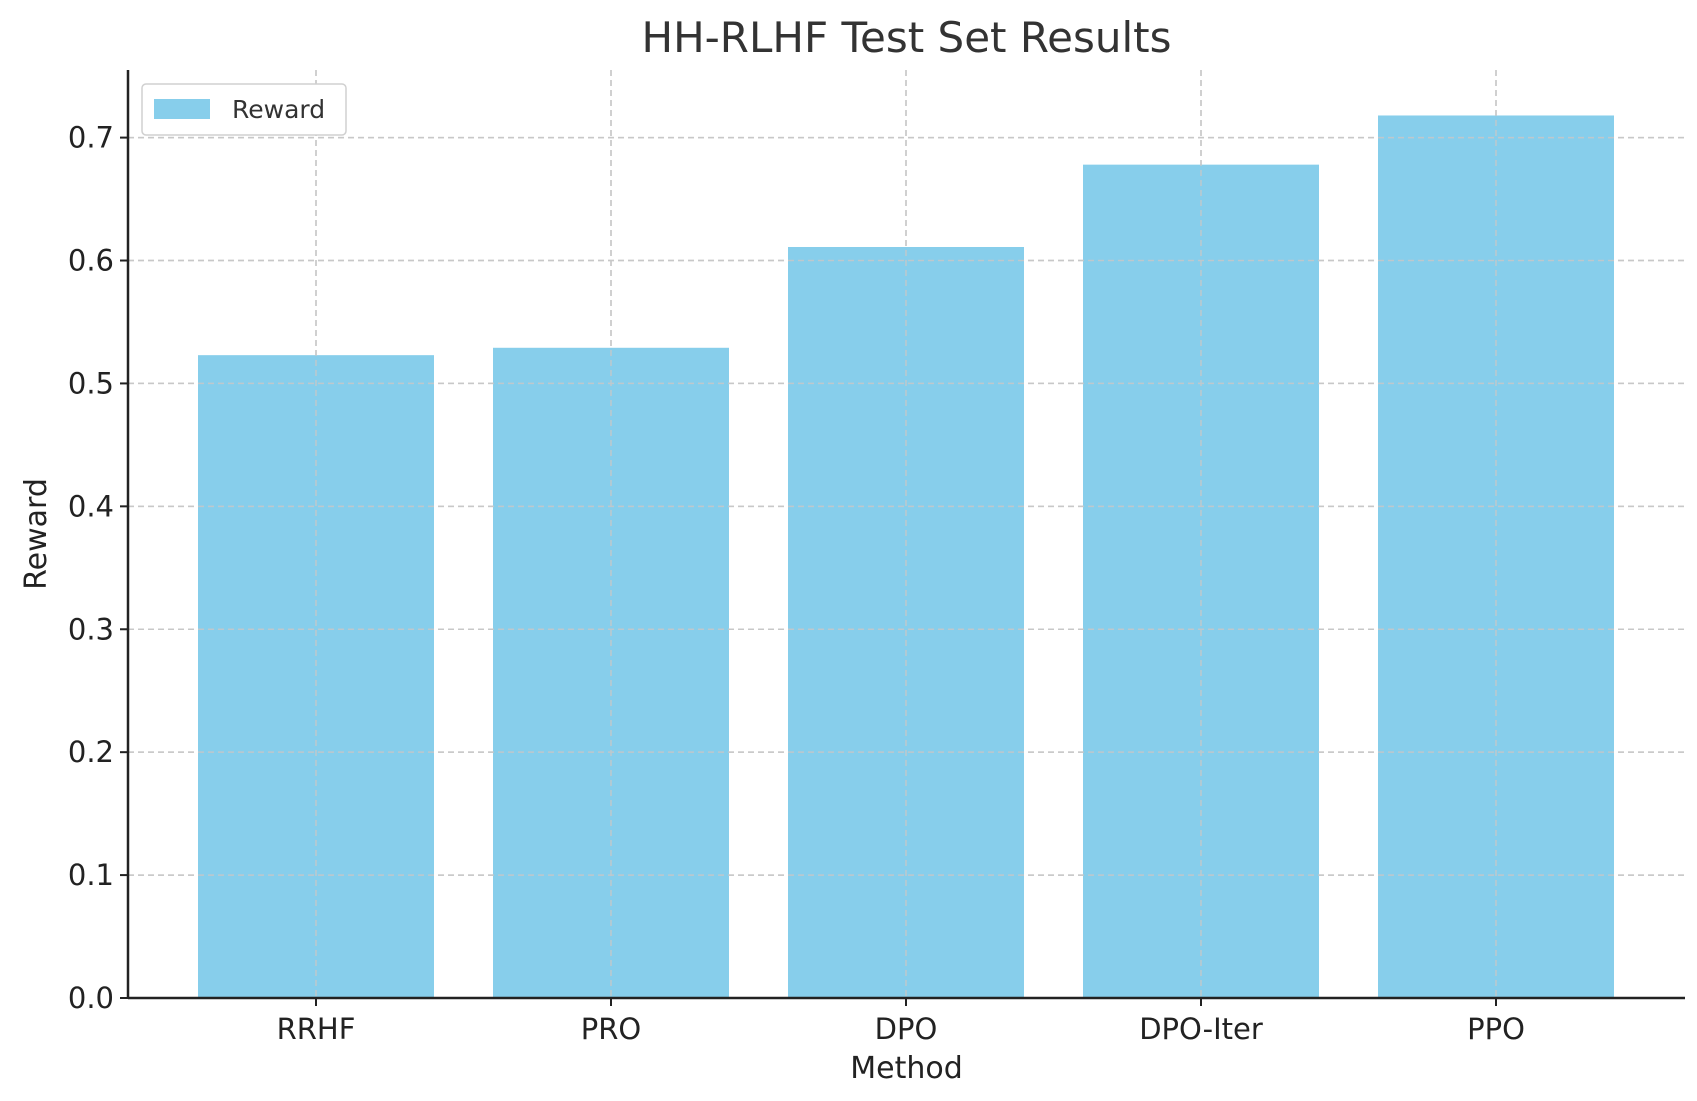 The image size is (1697, 1101). I want to click on y-tick-label: 0.2, so click(91, 752).